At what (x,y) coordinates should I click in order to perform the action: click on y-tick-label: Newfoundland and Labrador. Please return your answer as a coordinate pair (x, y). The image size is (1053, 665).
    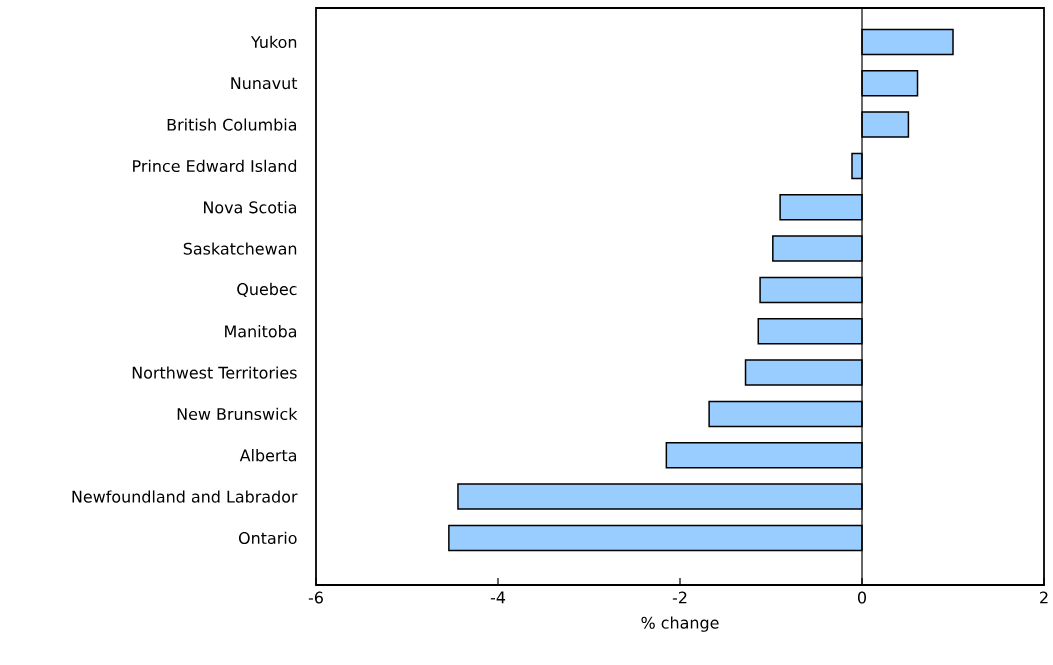
    Looking at the image, I should click on (185, 496).